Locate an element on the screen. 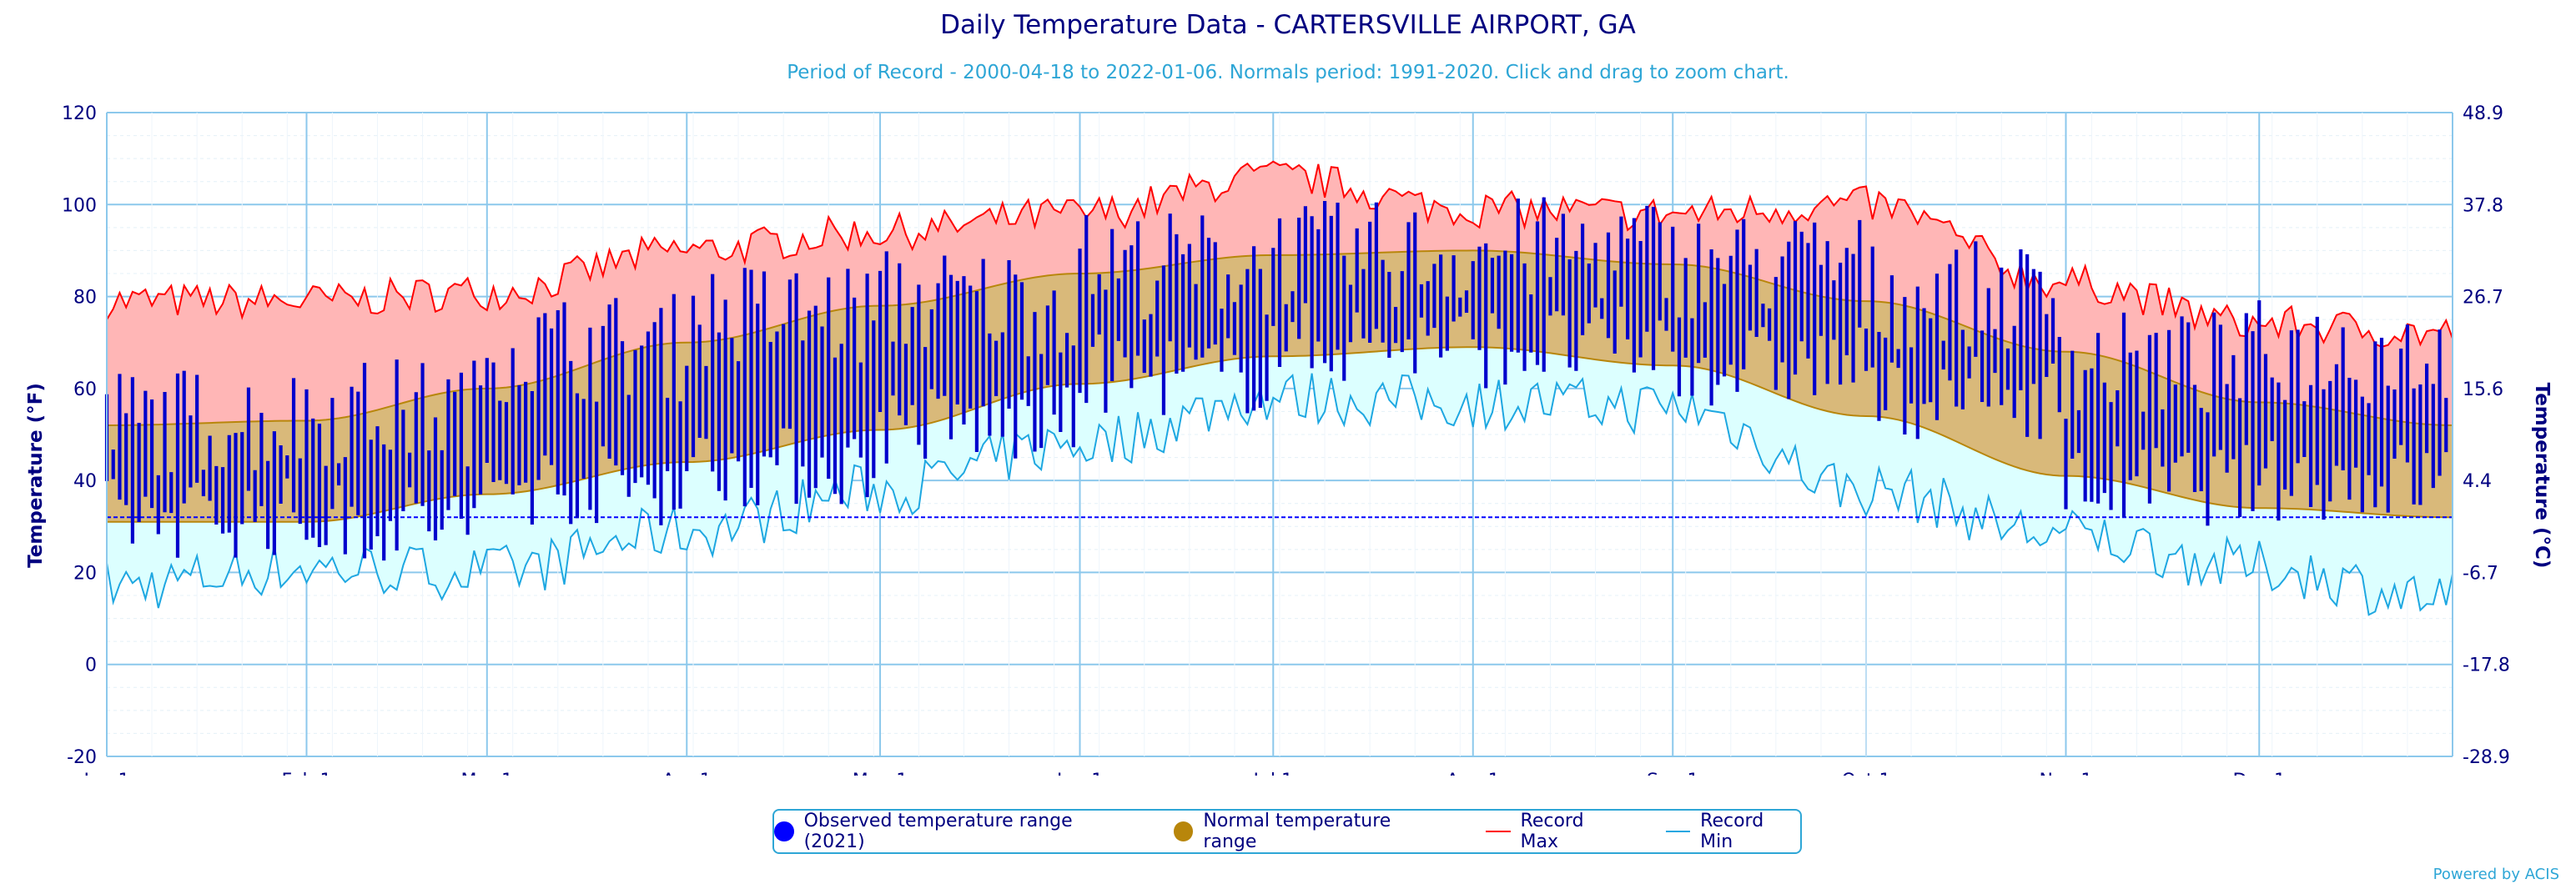 The image size is (2576, 889). y-tick-label: 20 is located at coordinates (85, 573).